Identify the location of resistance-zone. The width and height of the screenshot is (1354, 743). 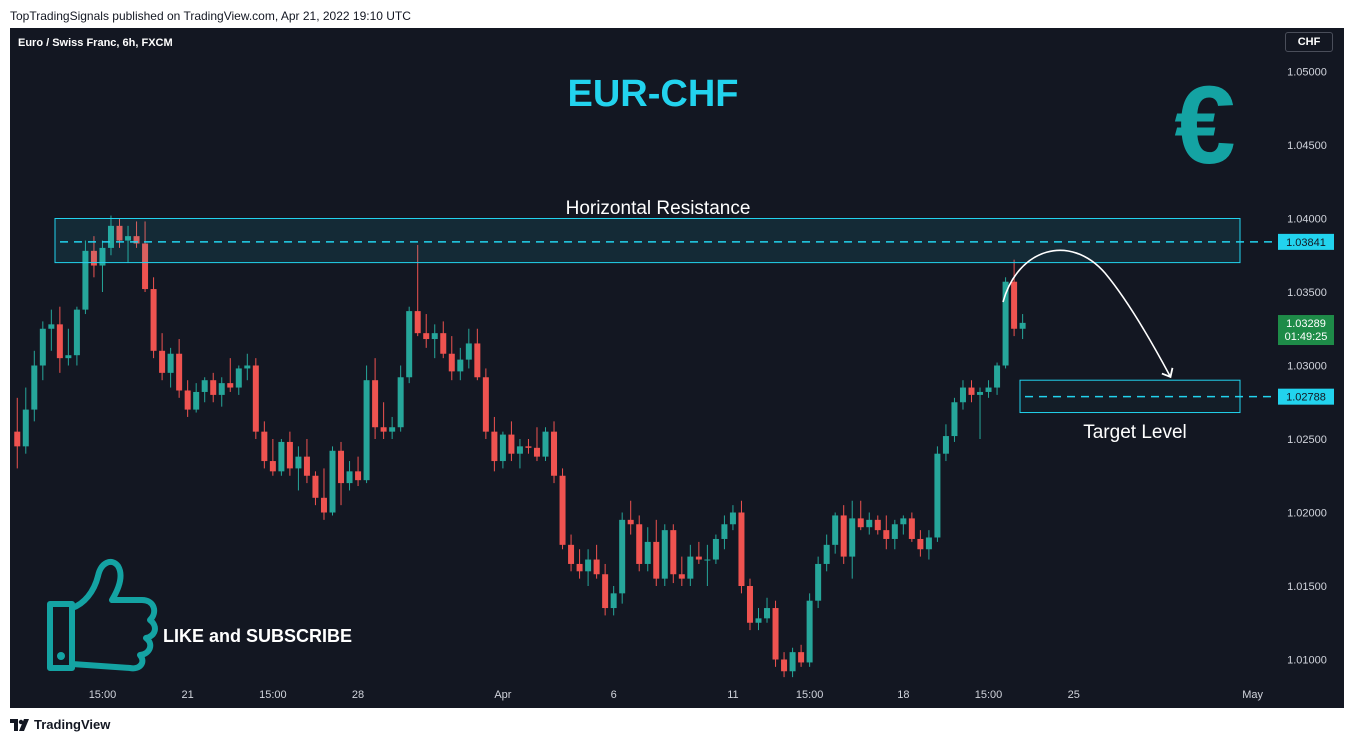
(647, 241).